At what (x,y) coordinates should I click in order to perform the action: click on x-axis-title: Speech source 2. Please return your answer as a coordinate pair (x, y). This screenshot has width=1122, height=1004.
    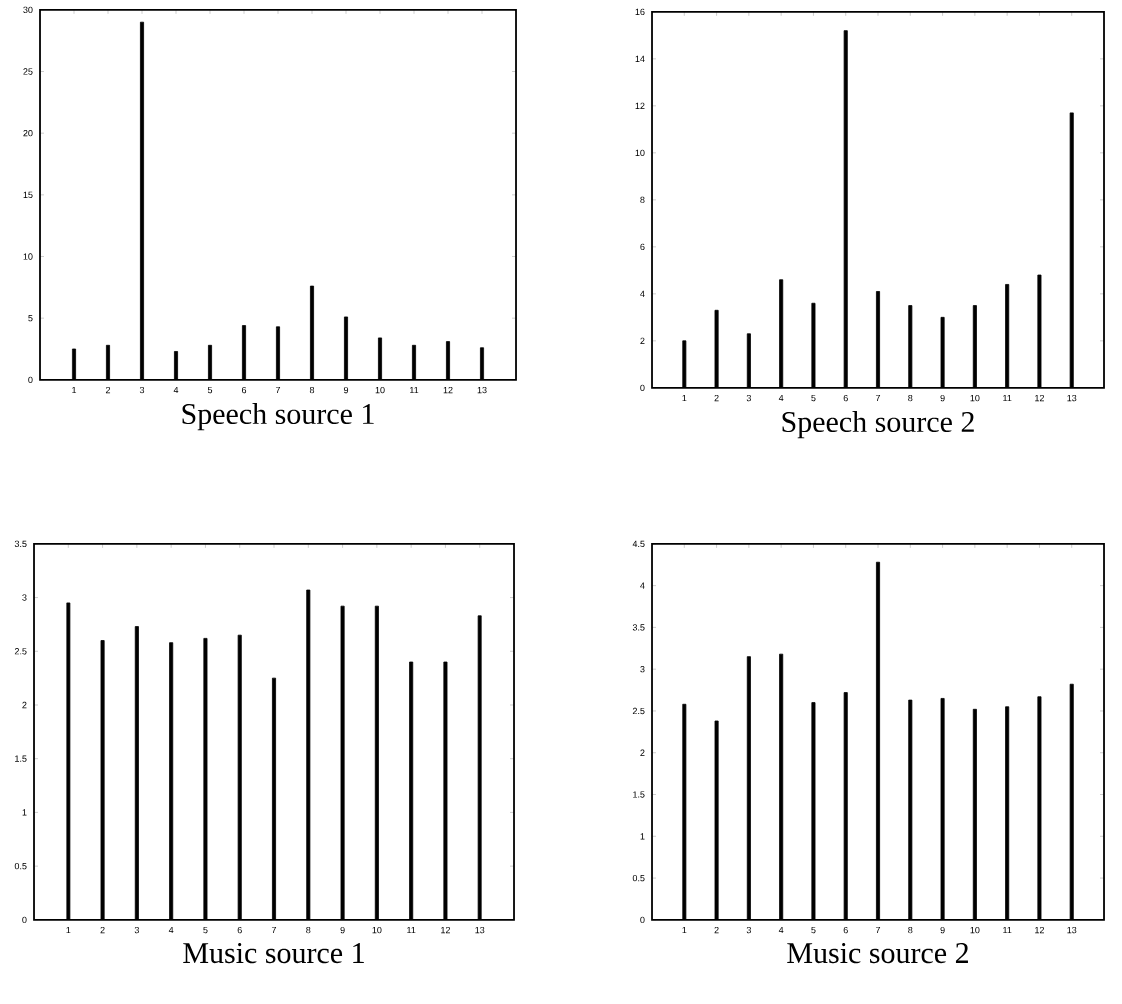
    Looking at the image, I should click on (878, 425).